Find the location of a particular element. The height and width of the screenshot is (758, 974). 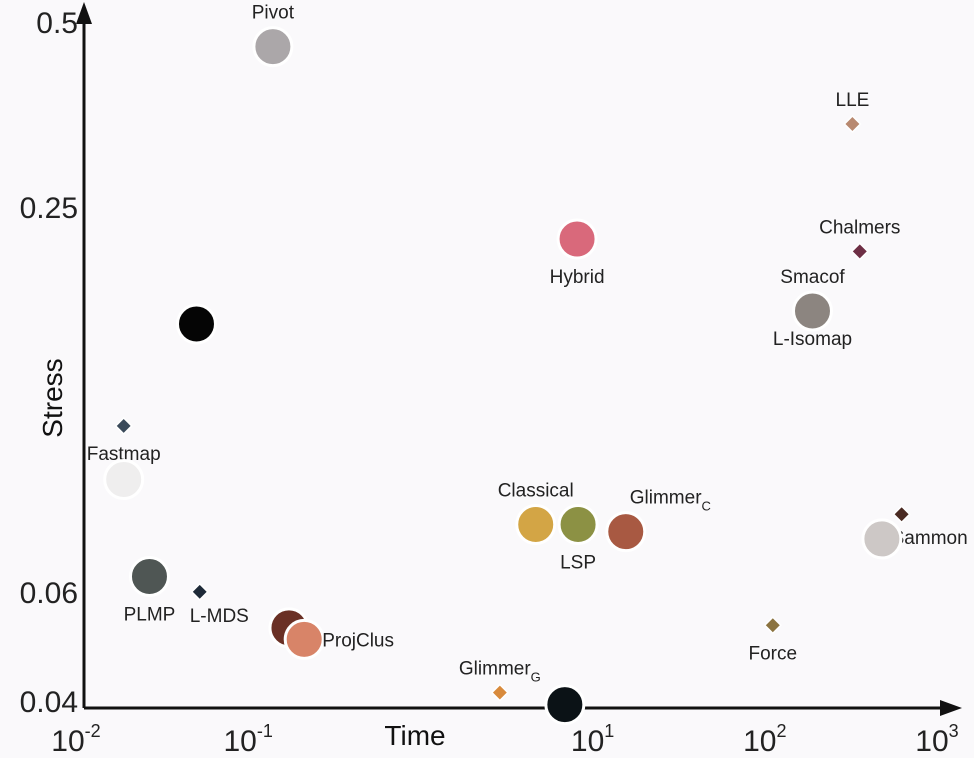

point-pivot: Pivot is located at coordinates (273, 35).